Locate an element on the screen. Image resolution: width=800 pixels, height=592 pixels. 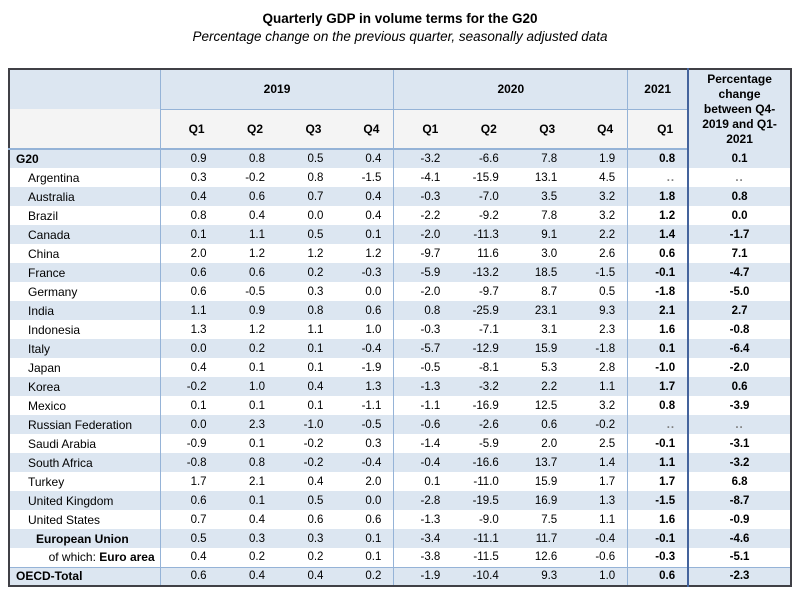
row-label: Russian Federation is located at coordinates (85, 424).